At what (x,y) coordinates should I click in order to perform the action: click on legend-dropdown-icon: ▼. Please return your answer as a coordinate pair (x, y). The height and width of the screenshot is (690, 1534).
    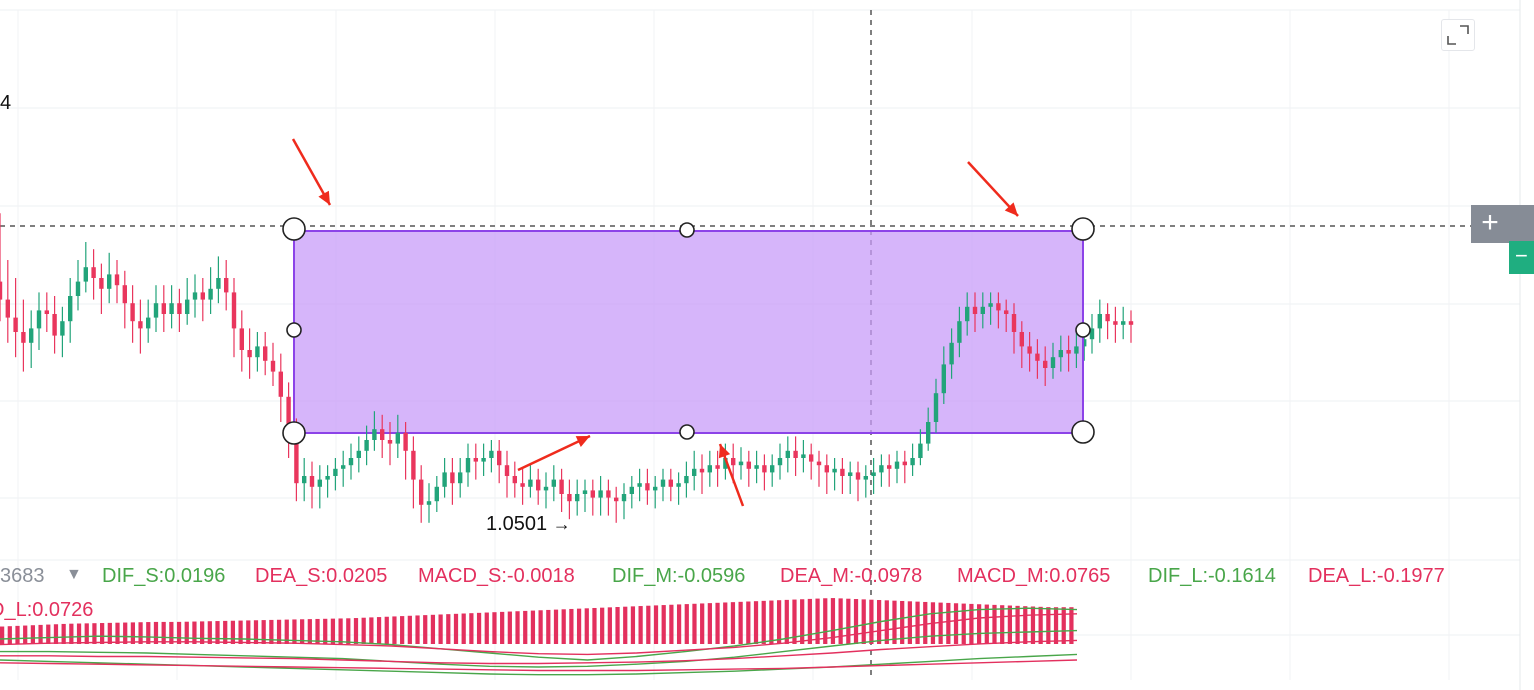
    Looking at the image, I should click on (74, 574).